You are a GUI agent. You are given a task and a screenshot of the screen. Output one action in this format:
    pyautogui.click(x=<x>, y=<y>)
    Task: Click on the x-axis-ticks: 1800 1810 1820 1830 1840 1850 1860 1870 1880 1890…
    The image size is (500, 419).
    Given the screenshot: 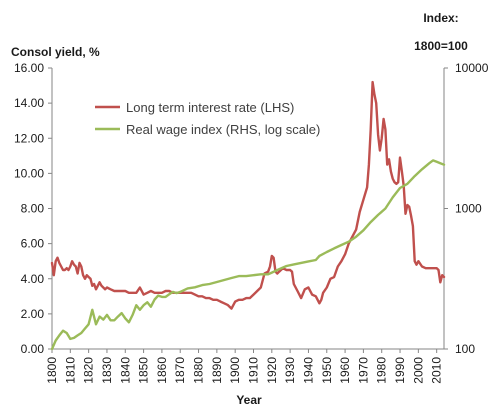 What is the action you would take?
    pyautogui.click(x=244, y=366)
    